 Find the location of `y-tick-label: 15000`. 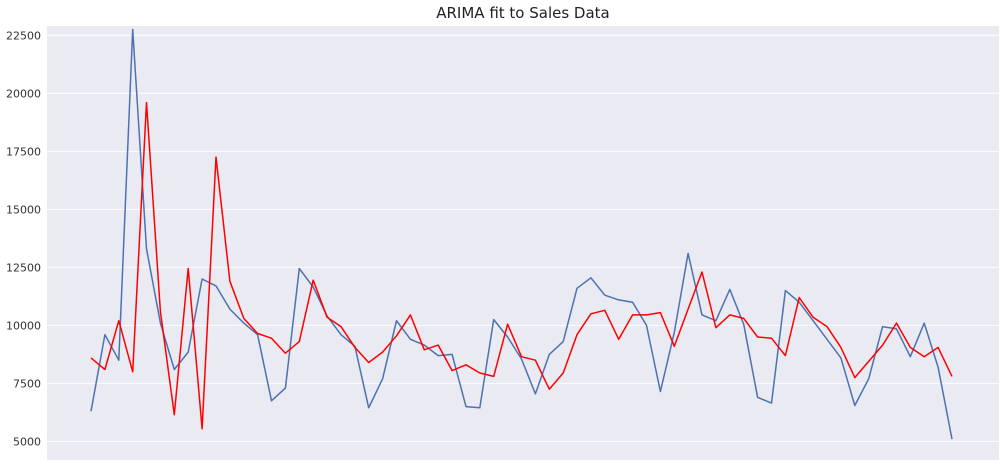

y-tick-label: 15000 is located at coordinates (23, 209).